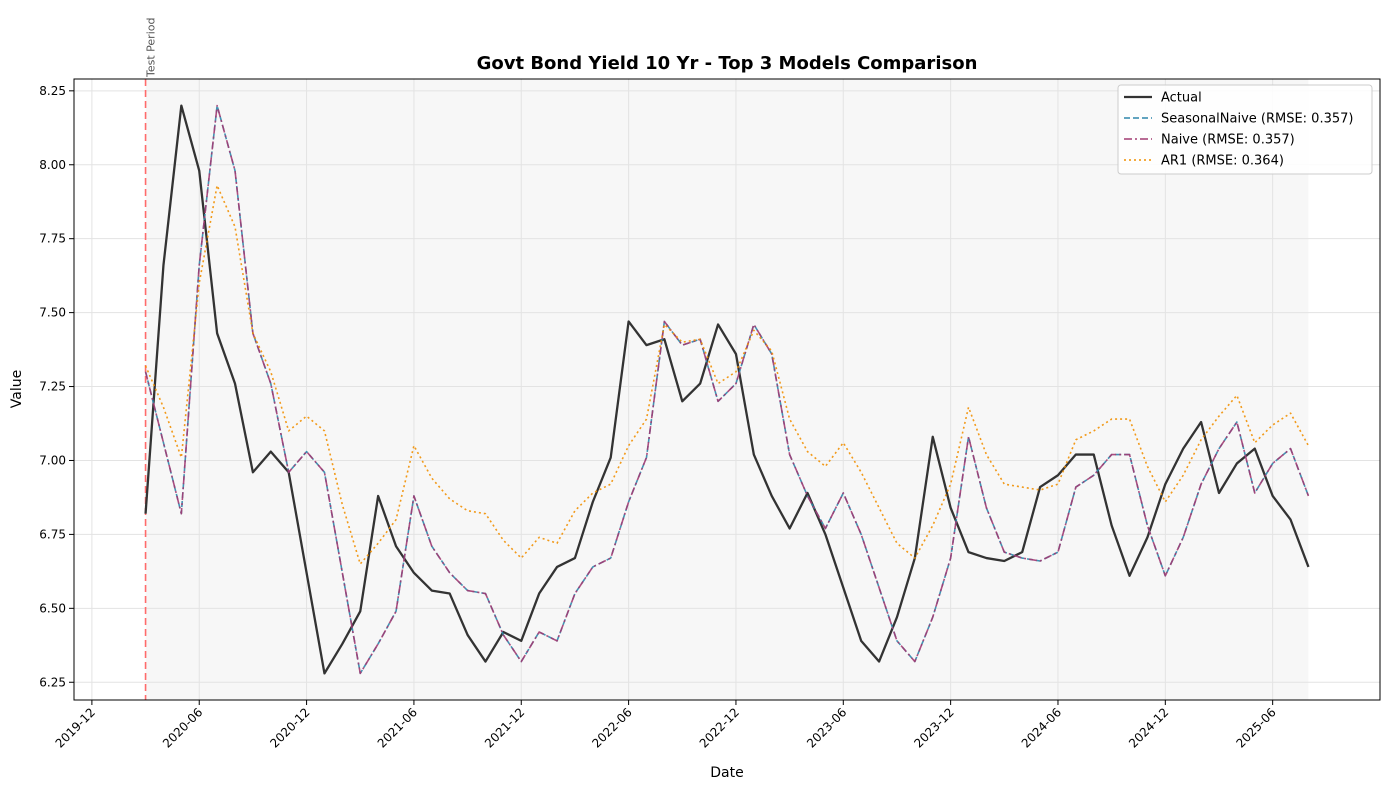 The image size is (1389, 790). Describe the element at coordinates (52, 239) in the screenshot. I see `y-tick-label: 7.75` at that location.